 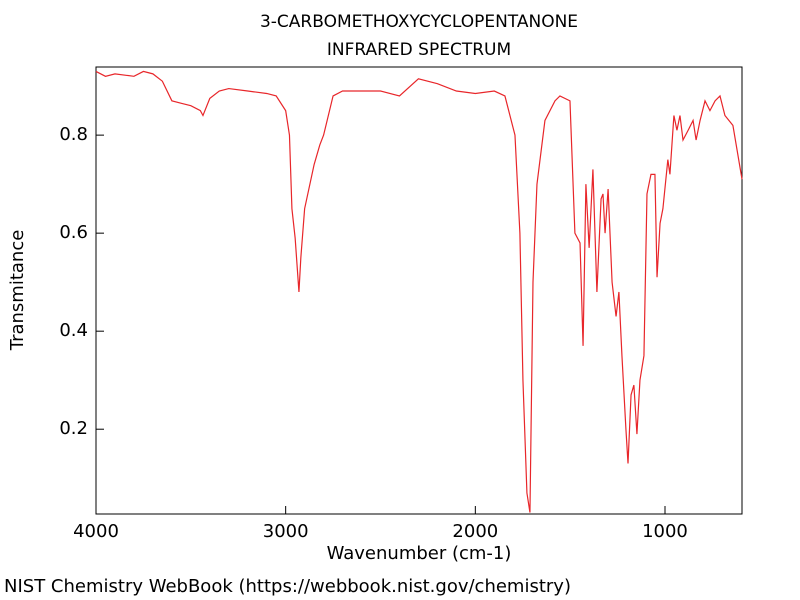 I want to click on y-tick-label: 0.8, so click(x=73, y=134).